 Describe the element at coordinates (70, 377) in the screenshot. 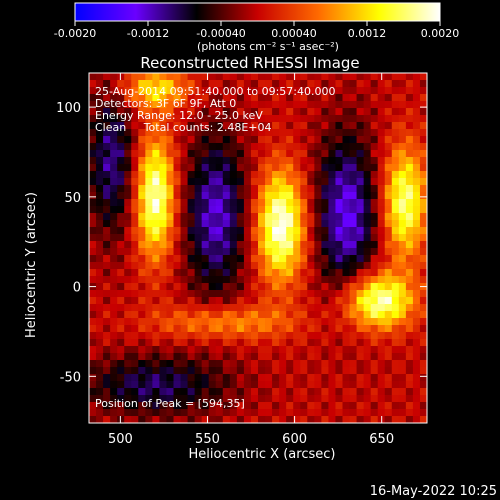

I see `y-tick-label: -50` at that location.